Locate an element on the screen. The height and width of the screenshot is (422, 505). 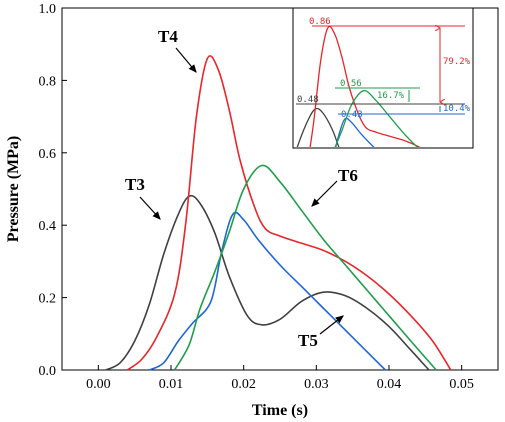
inset-line-t6 is located at coordinates (376, 118).